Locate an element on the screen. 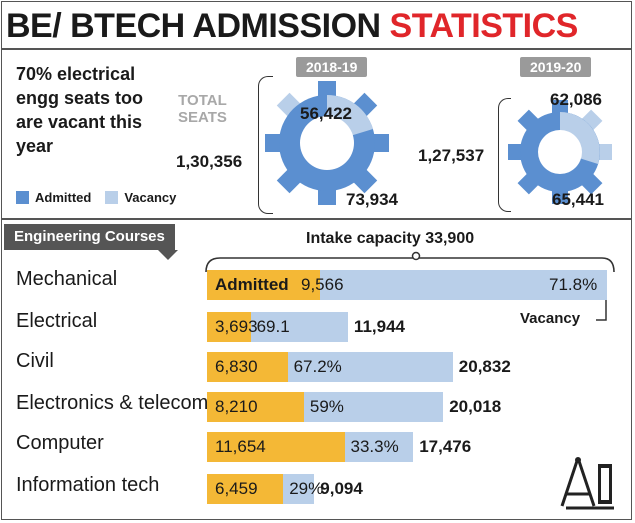 This screenshot has width=635, height=523. intake-value-label: 11,944 is located at coordinates (379, 326).